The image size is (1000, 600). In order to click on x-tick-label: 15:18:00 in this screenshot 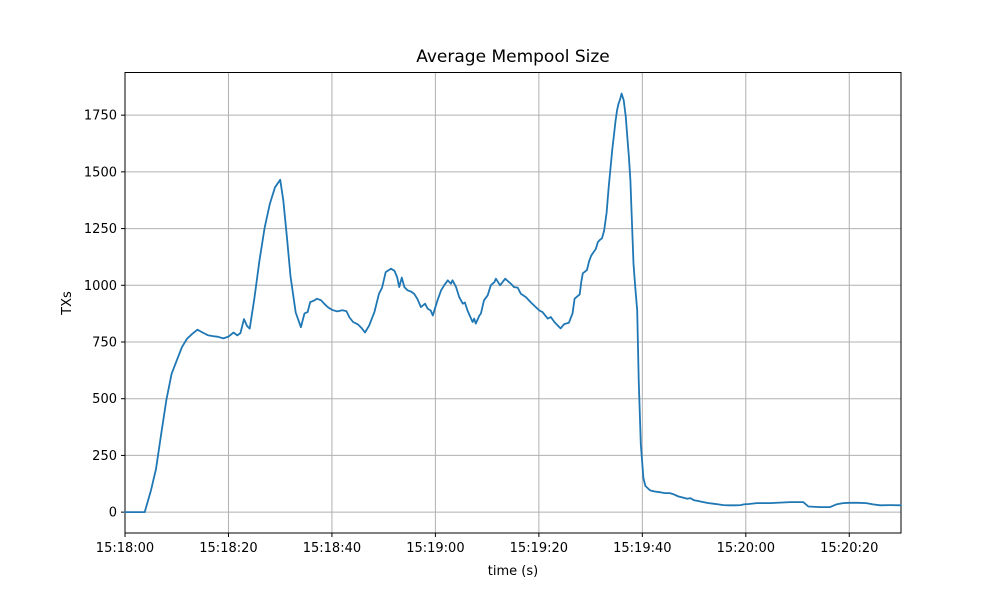, I will do `click(125, 548)`.